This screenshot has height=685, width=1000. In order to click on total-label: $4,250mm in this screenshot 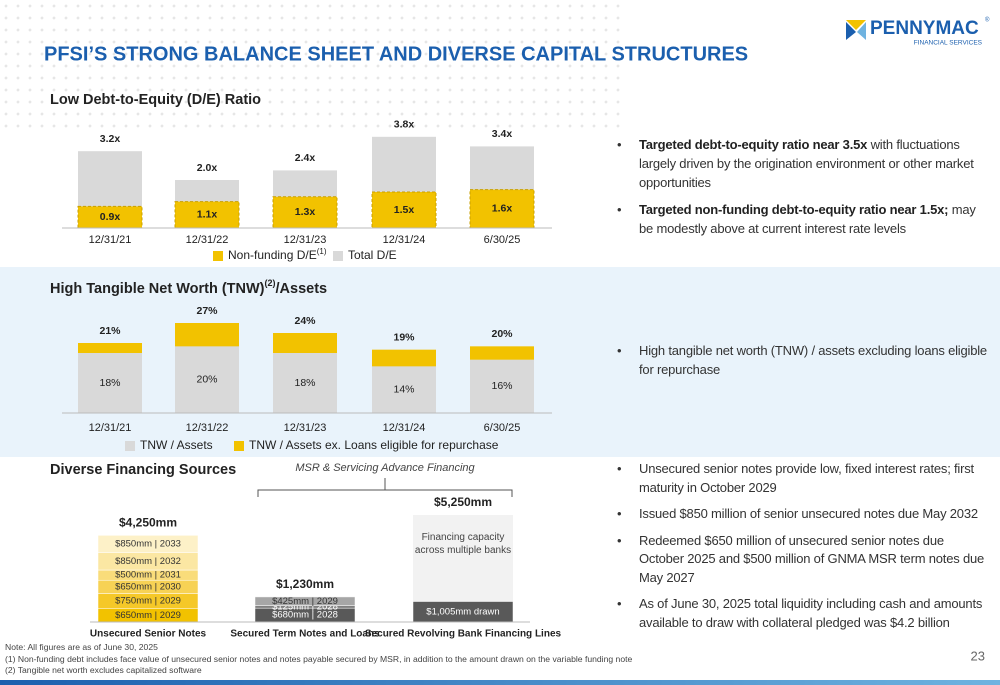, I will do `click(148, 523)`.